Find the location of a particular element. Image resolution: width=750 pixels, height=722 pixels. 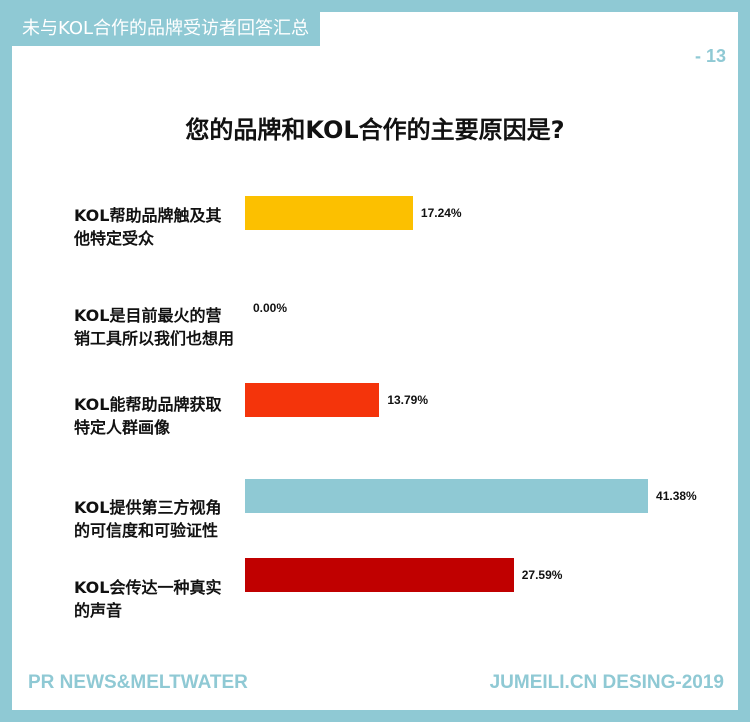

category-label: KOL是目前最火的营销工具所以我们也想用 is located at coordinates (154, 327).